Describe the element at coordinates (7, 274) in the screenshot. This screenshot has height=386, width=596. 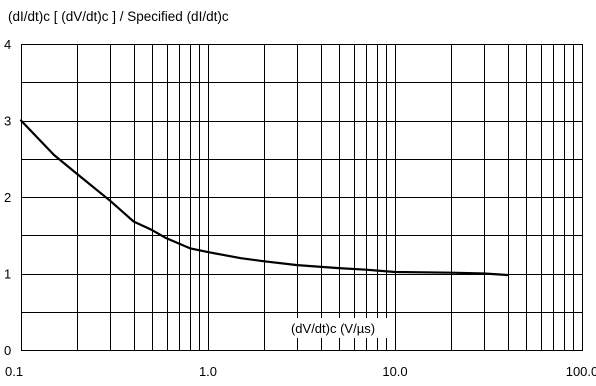
I see `y-tick-label: 1` at that location.